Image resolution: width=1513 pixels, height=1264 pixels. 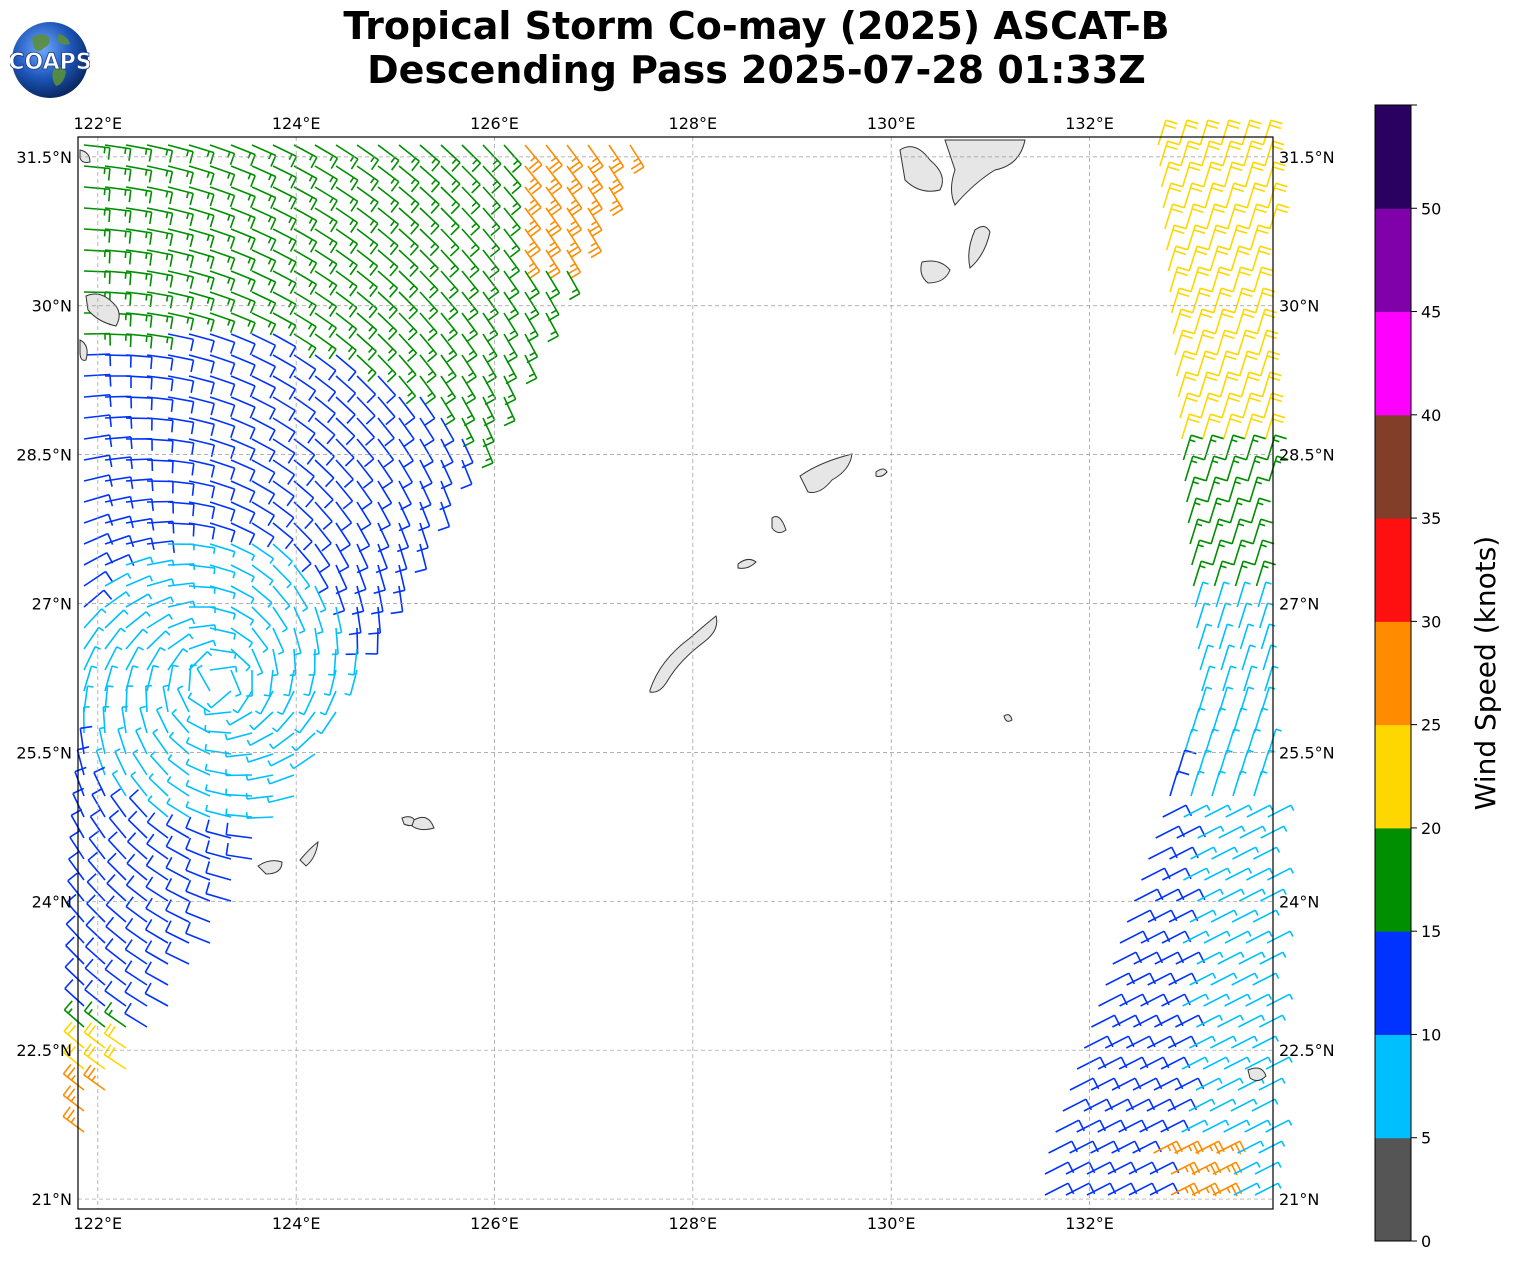 What do you see at coordinates (1426, 1138) in the screenshot?
I see `colorbar-tick-label: 5` at bounding box center [1426, 1138].